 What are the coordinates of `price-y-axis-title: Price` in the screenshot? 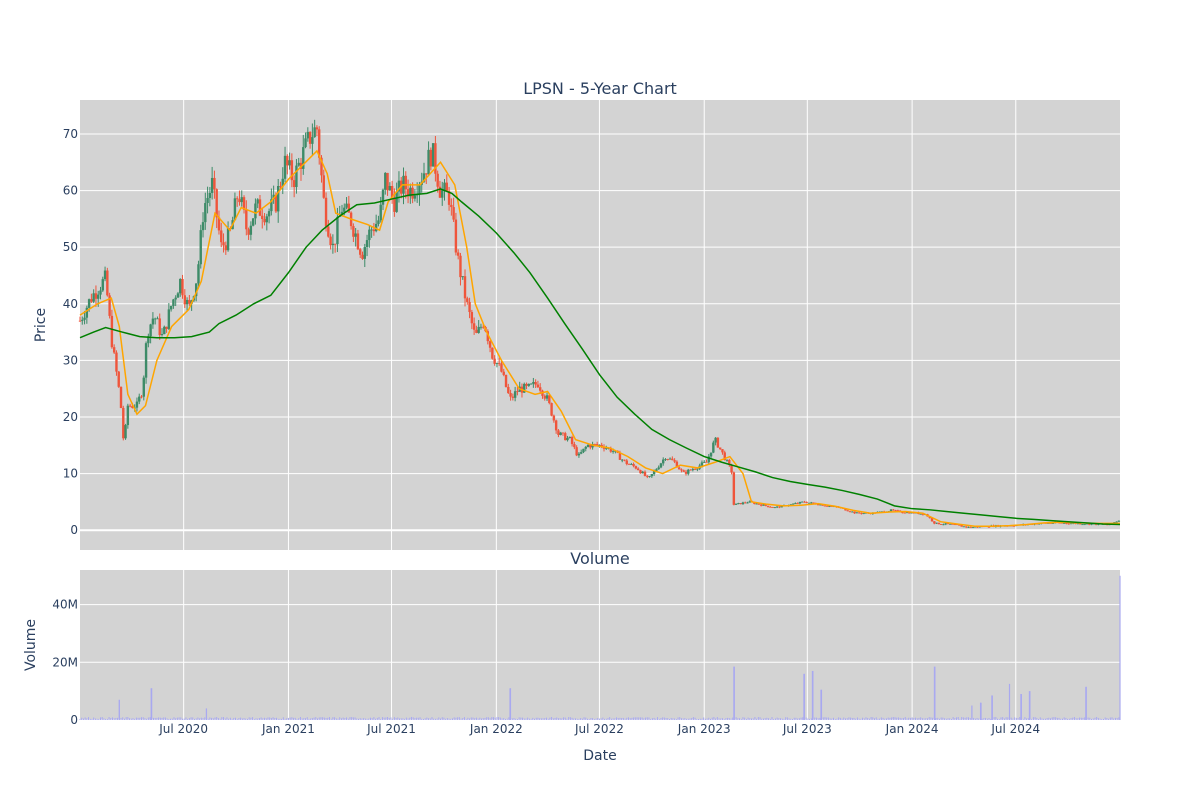 It's located at (41, 325).